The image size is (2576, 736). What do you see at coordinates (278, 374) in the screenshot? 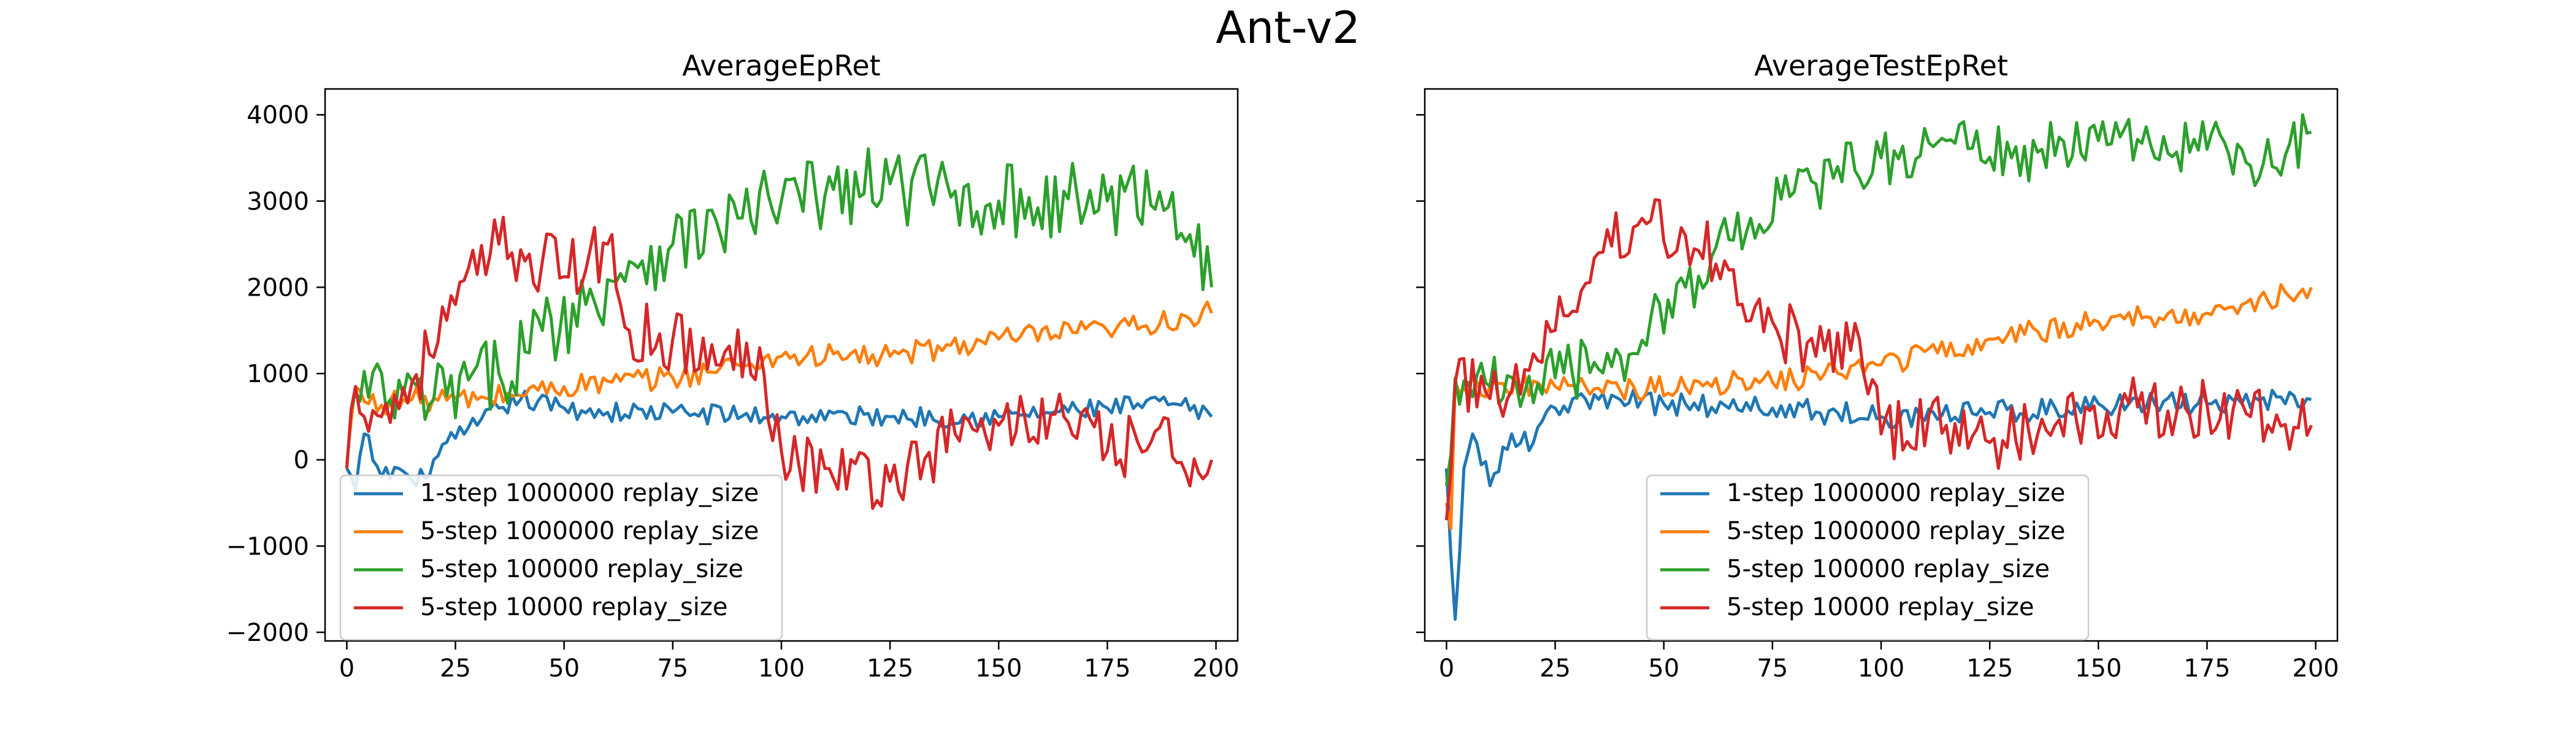
I see `y-tick-label: 1000` at bounding box center [278, 374].